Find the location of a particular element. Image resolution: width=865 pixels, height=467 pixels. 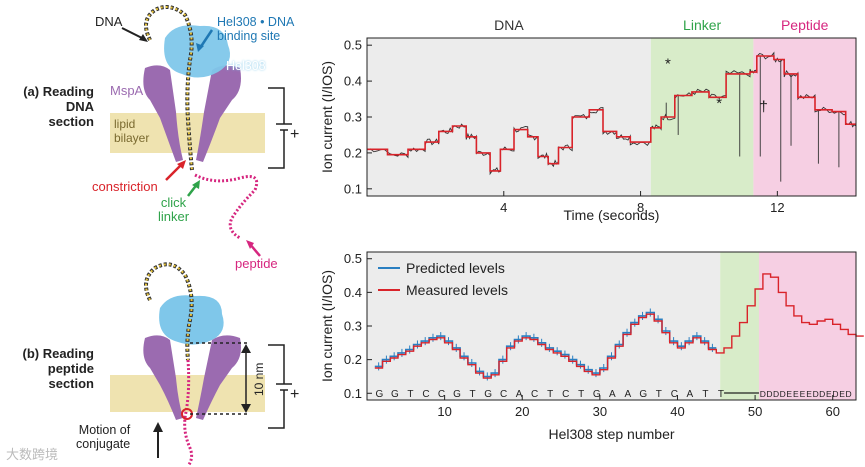

panel-a-title: (a) Reading DNA section is located at coordinates (50, 106).